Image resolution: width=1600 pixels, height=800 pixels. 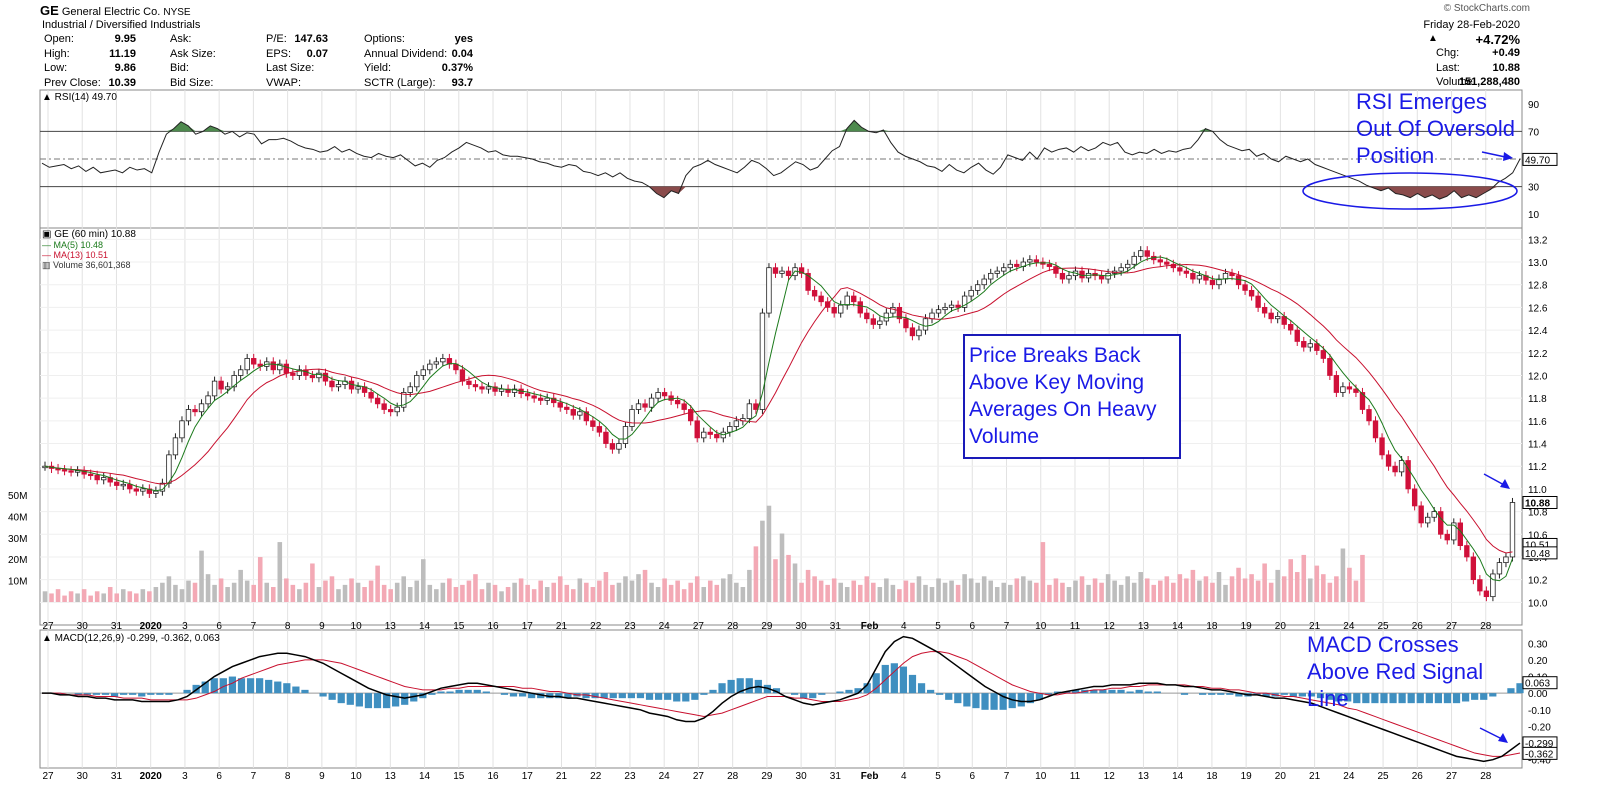 What do you see at coordinates (1418, 776) in the screenshot?
I see `x-tick-label: 26` at bounding box center [1418, 776].